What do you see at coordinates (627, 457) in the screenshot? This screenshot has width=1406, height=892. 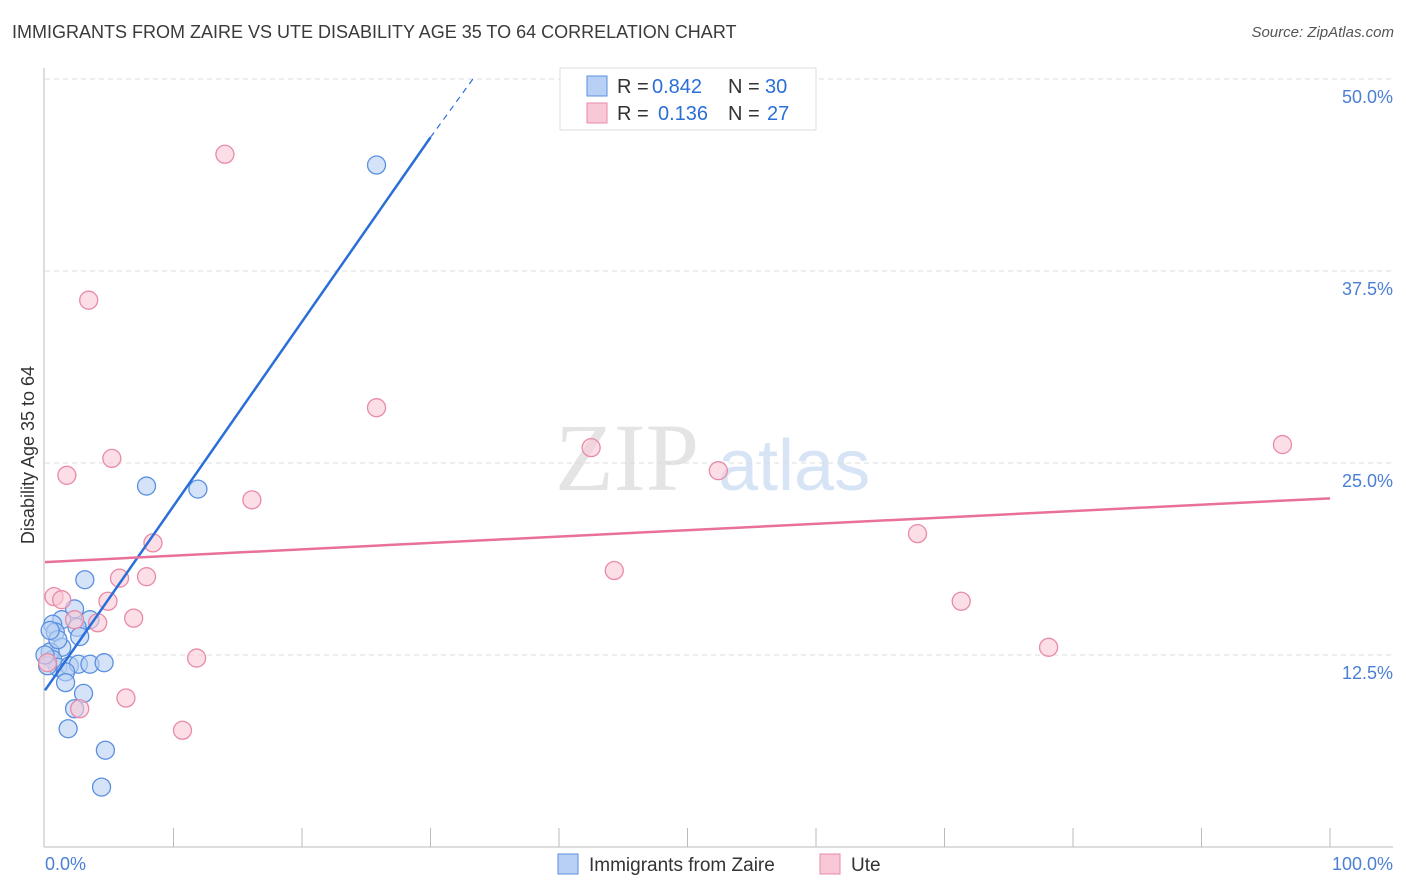 I see `watermark: ZIP` at bounding box center [627, 457].